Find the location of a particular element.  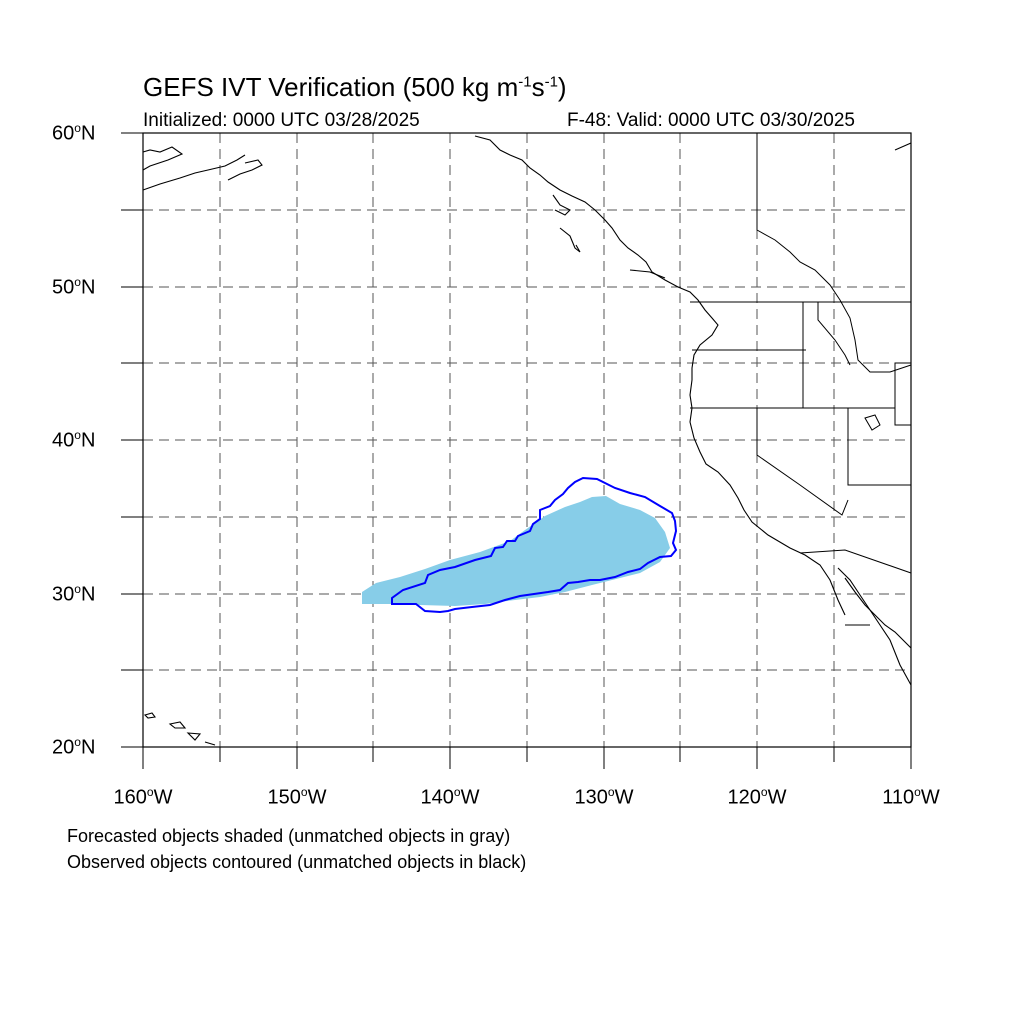

lon-label-160w: 160oW is located at coordinates (143, 797).